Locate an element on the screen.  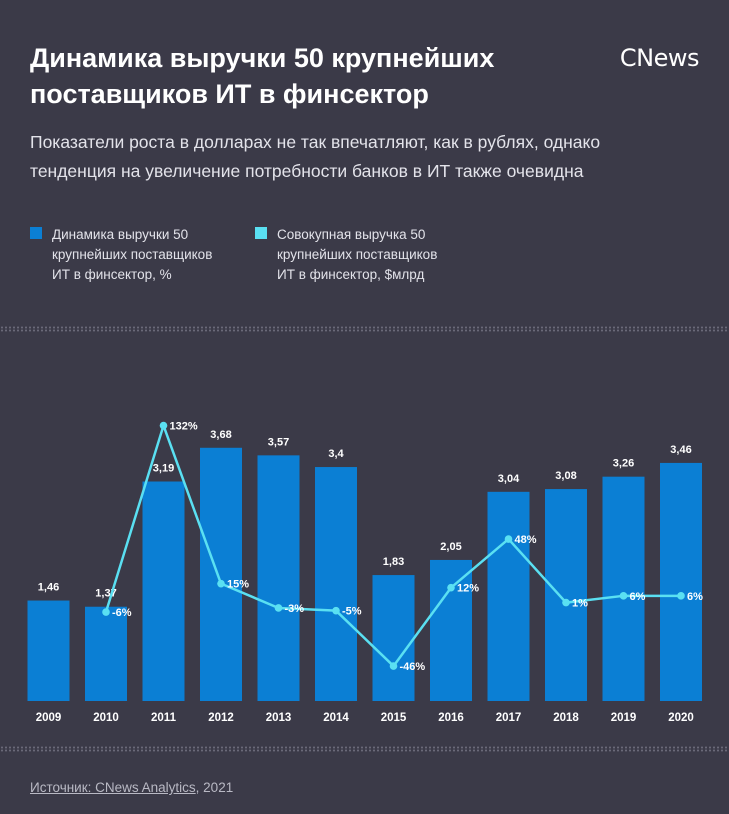
line-label-2016: 12% is located at coordinates (468, 589).